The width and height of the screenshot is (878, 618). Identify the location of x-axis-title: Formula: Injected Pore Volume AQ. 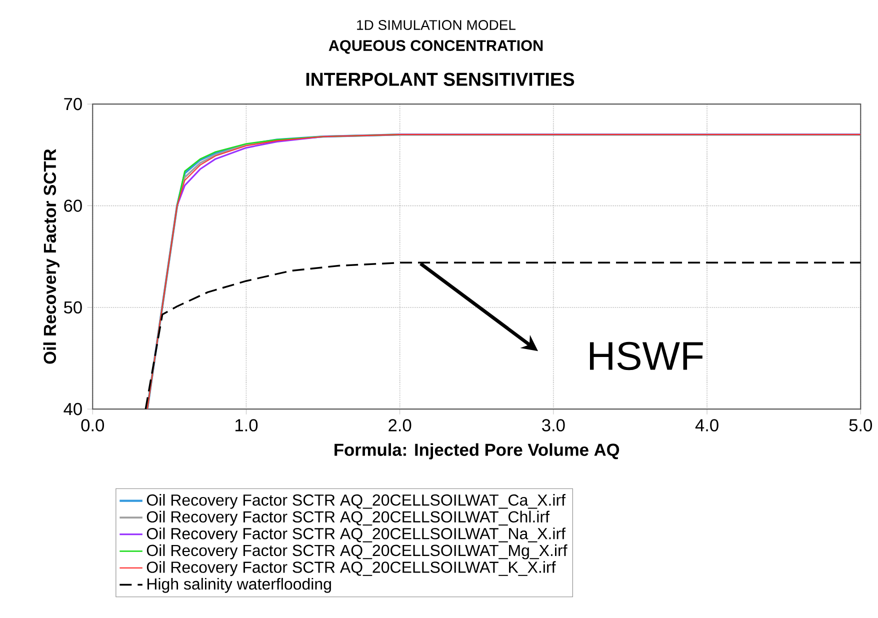
(477, 451).